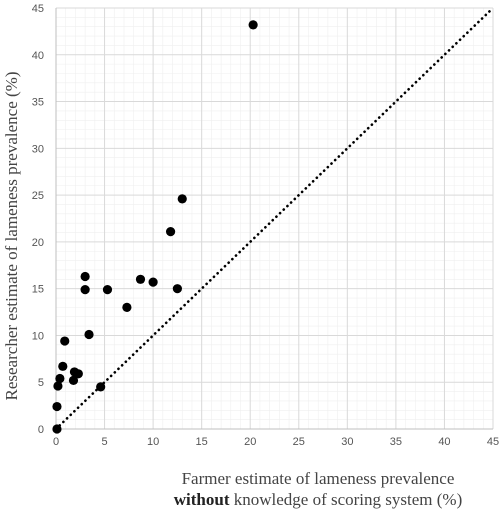 The width and height of the screenshot is (502, 512). What do you see at coordinates (38, 336) in the screenshot?
I see `y-tick-label: 10` at bounding box center [38, 336].